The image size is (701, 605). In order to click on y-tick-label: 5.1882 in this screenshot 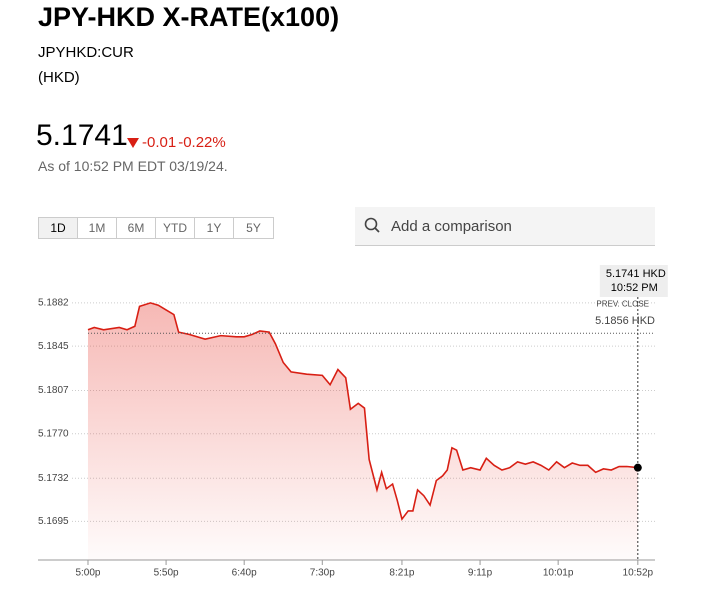, I will do `click(53, 303)`.